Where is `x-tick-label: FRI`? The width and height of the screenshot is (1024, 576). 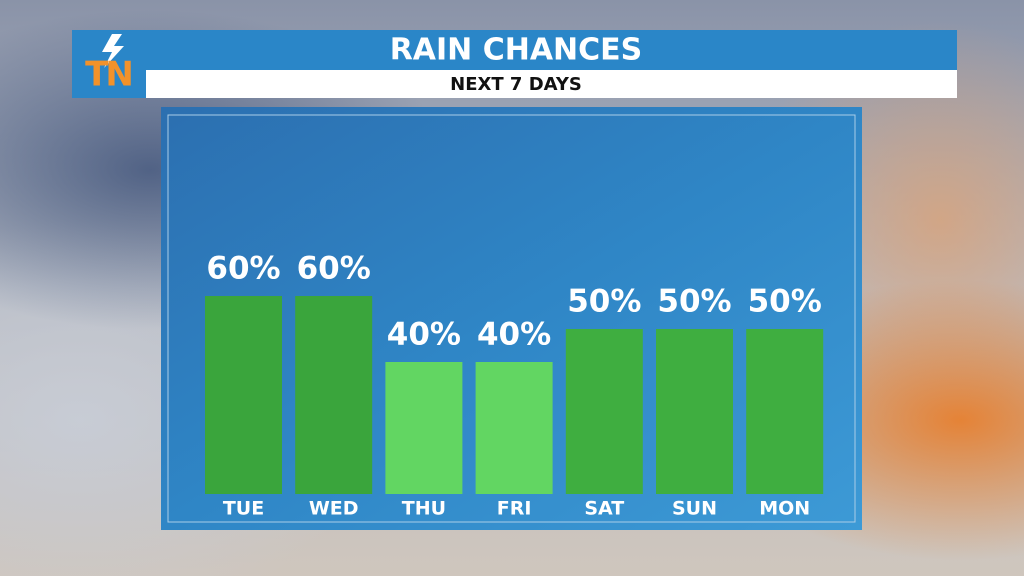 x-tick-label: FRI is located at coordinates (514, 509).